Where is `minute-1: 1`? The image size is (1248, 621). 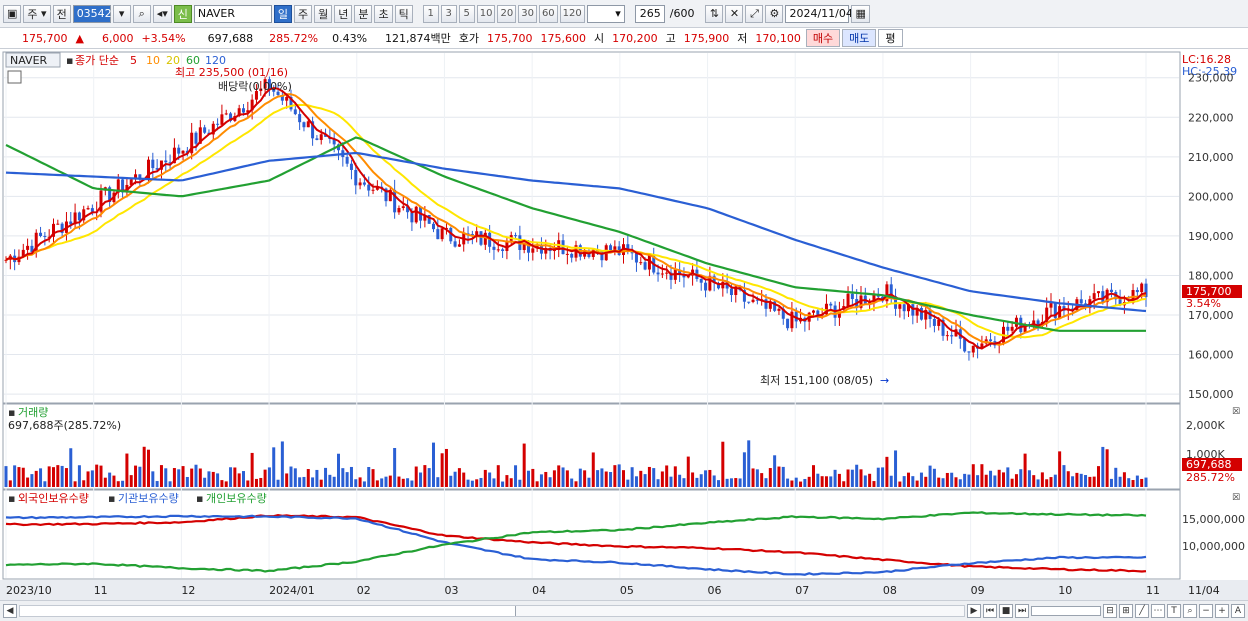
minute-1: 1 is located at coordinates (430, 13).